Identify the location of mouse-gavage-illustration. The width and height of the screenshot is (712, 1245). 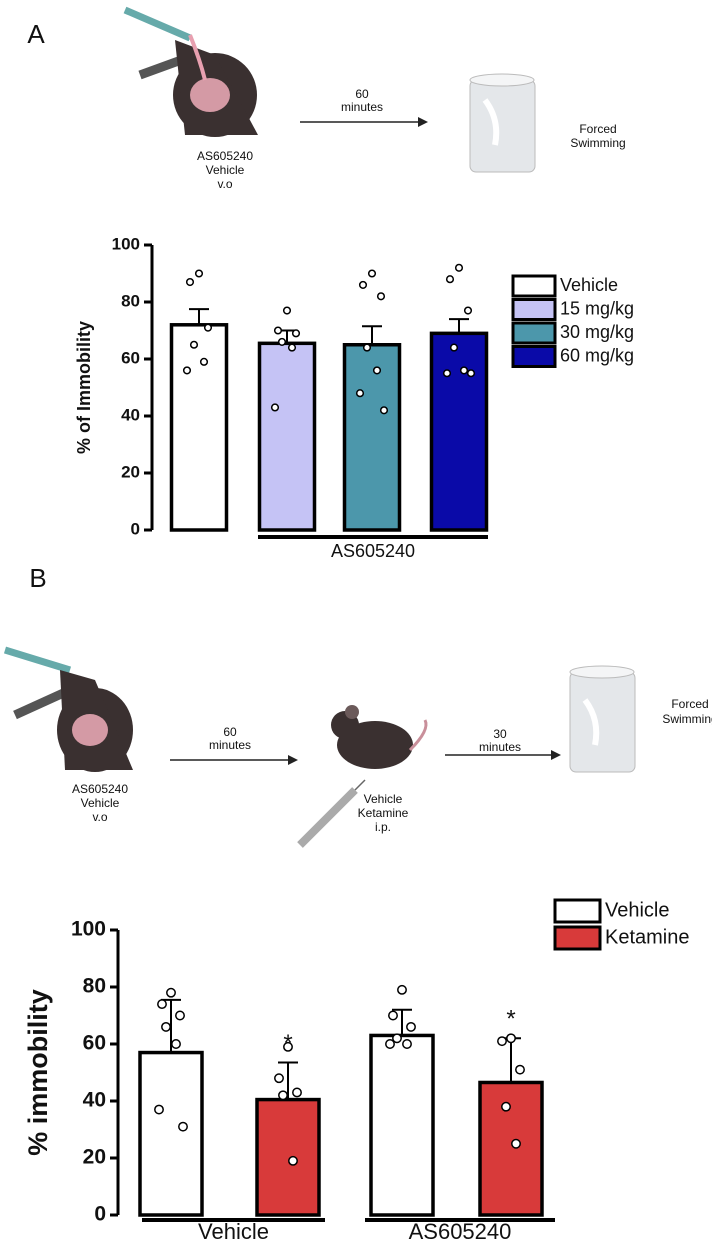
(68, 709).